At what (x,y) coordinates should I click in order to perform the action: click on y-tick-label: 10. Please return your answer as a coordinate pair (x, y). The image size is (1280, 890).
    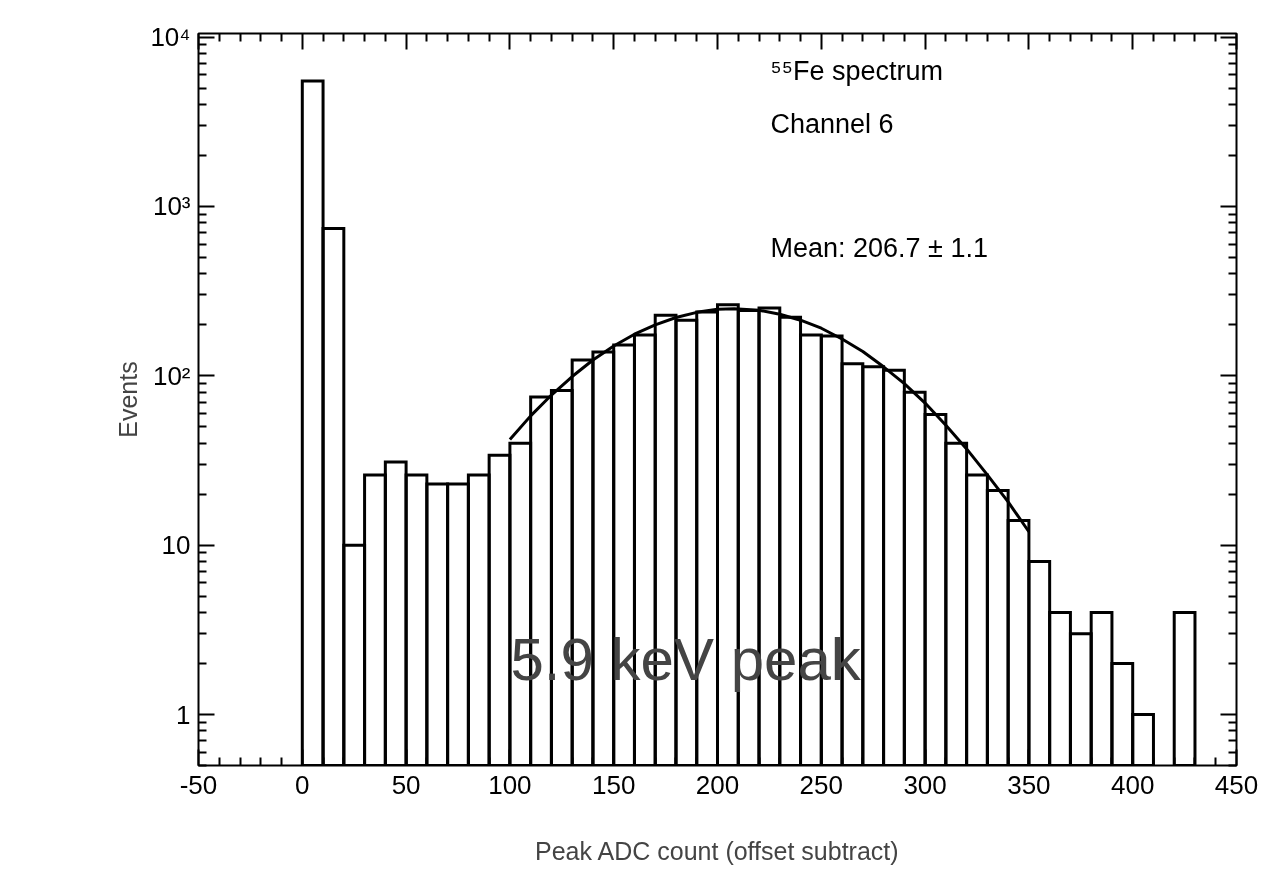
    Looking at the image, I should click on (176, 545).